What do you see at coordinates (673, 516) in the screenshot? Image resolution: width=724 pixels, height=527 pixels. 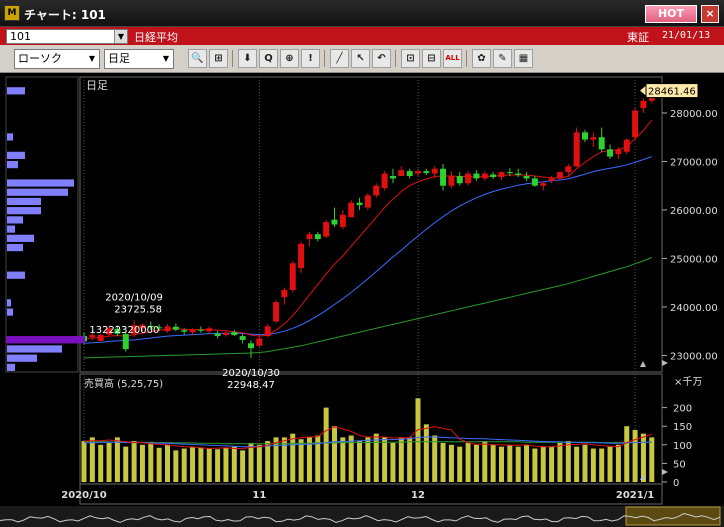 I see `overview-window-handle` at bounding box center [673, 516].